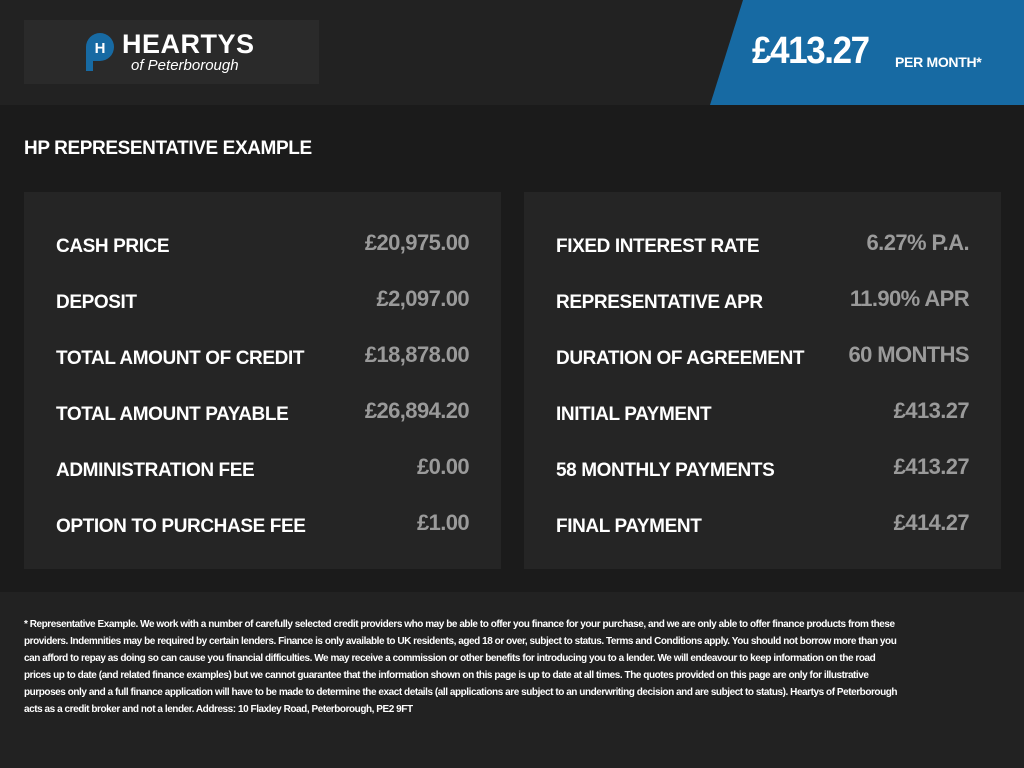 This screenshot has height=768, width=1024. Describe the element at coordinates (763, 243) in the screenshot. I see `finance-row: FIXED INTEREST RATE 6.27% P.A.` at that location.